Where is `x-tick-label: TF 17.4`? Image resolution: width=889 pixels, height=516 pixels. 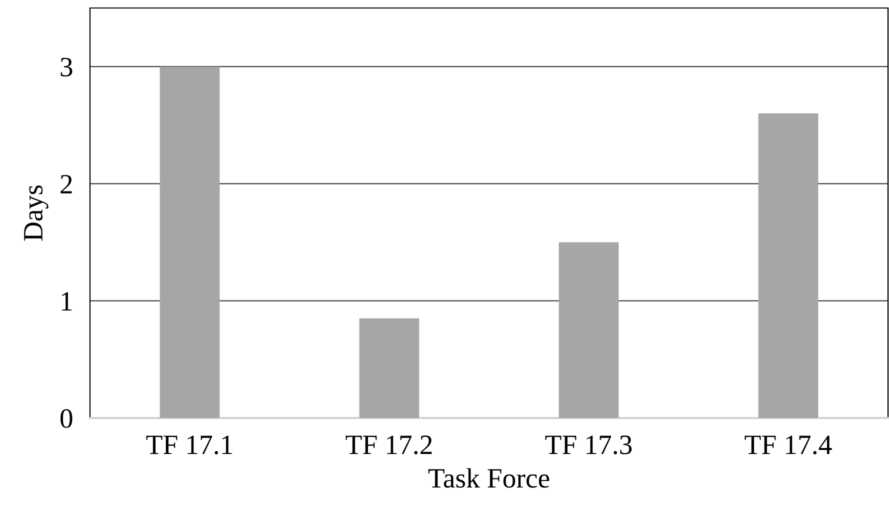 x-tick-label: TF 17.4 is located at coordinates (788, 445).